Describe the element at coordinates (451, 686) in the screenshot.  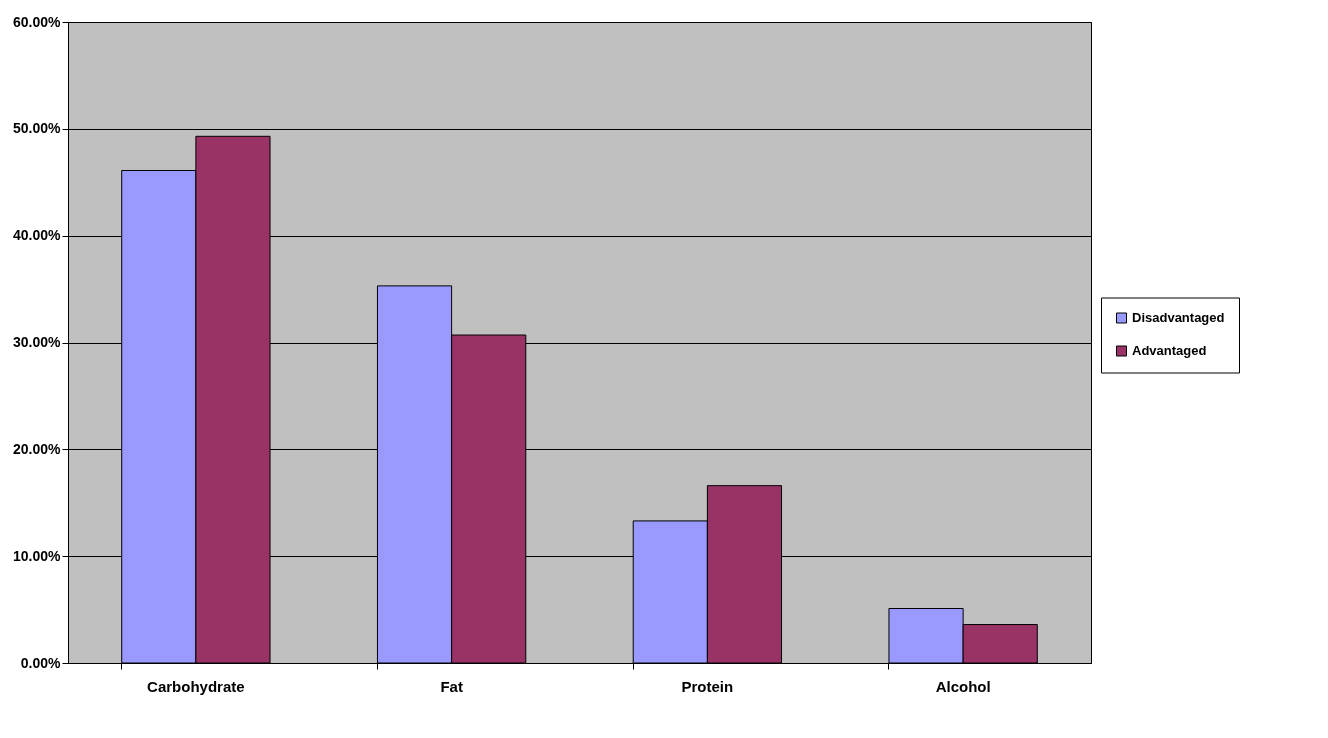
I see `x-tick-label: Fat` at that location.